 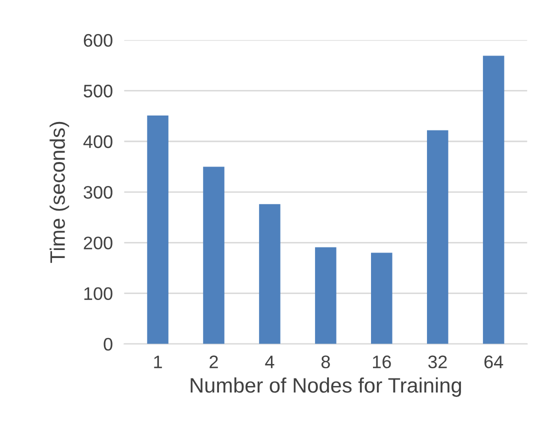 What do you see at coordinates (97, 141) in the screenshot?
I see `y-tick-label: 400` at bounding box center [97, 141].